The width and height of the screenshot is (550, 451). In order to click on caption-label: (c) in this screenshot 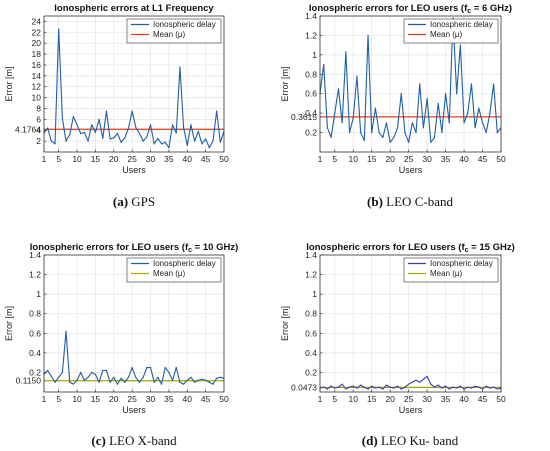, I will do `click(100, 440)`.